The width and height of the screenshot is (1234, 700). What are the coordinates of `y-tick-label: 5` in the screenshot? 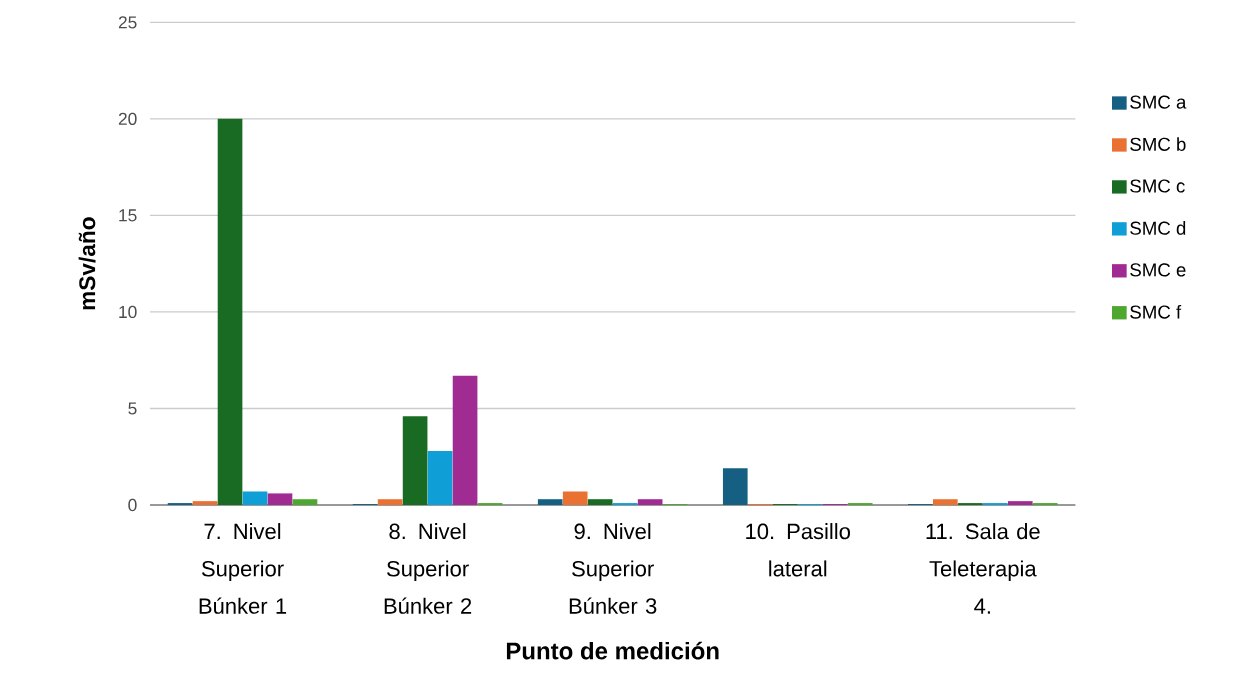 It's located at (132, 408).